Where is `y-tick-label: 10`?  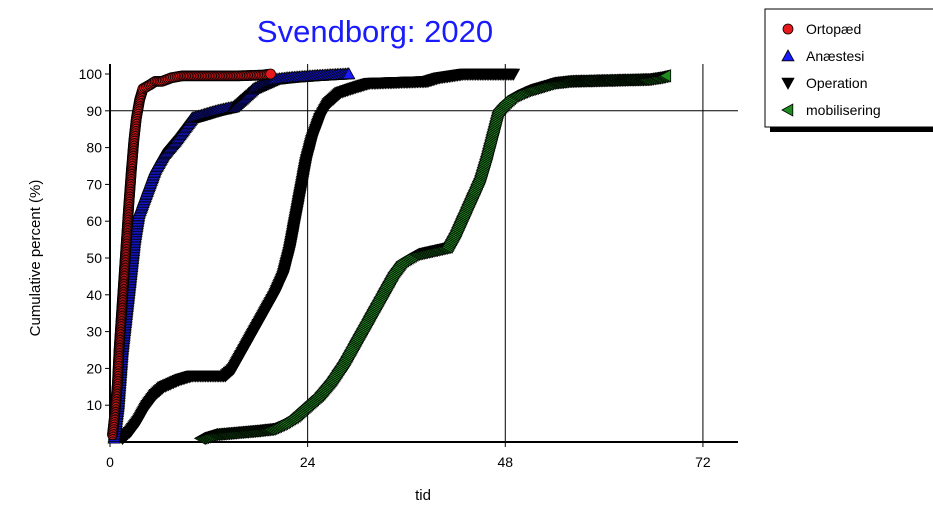
y-tick-label: 10 is located at coordinates (94, 405).